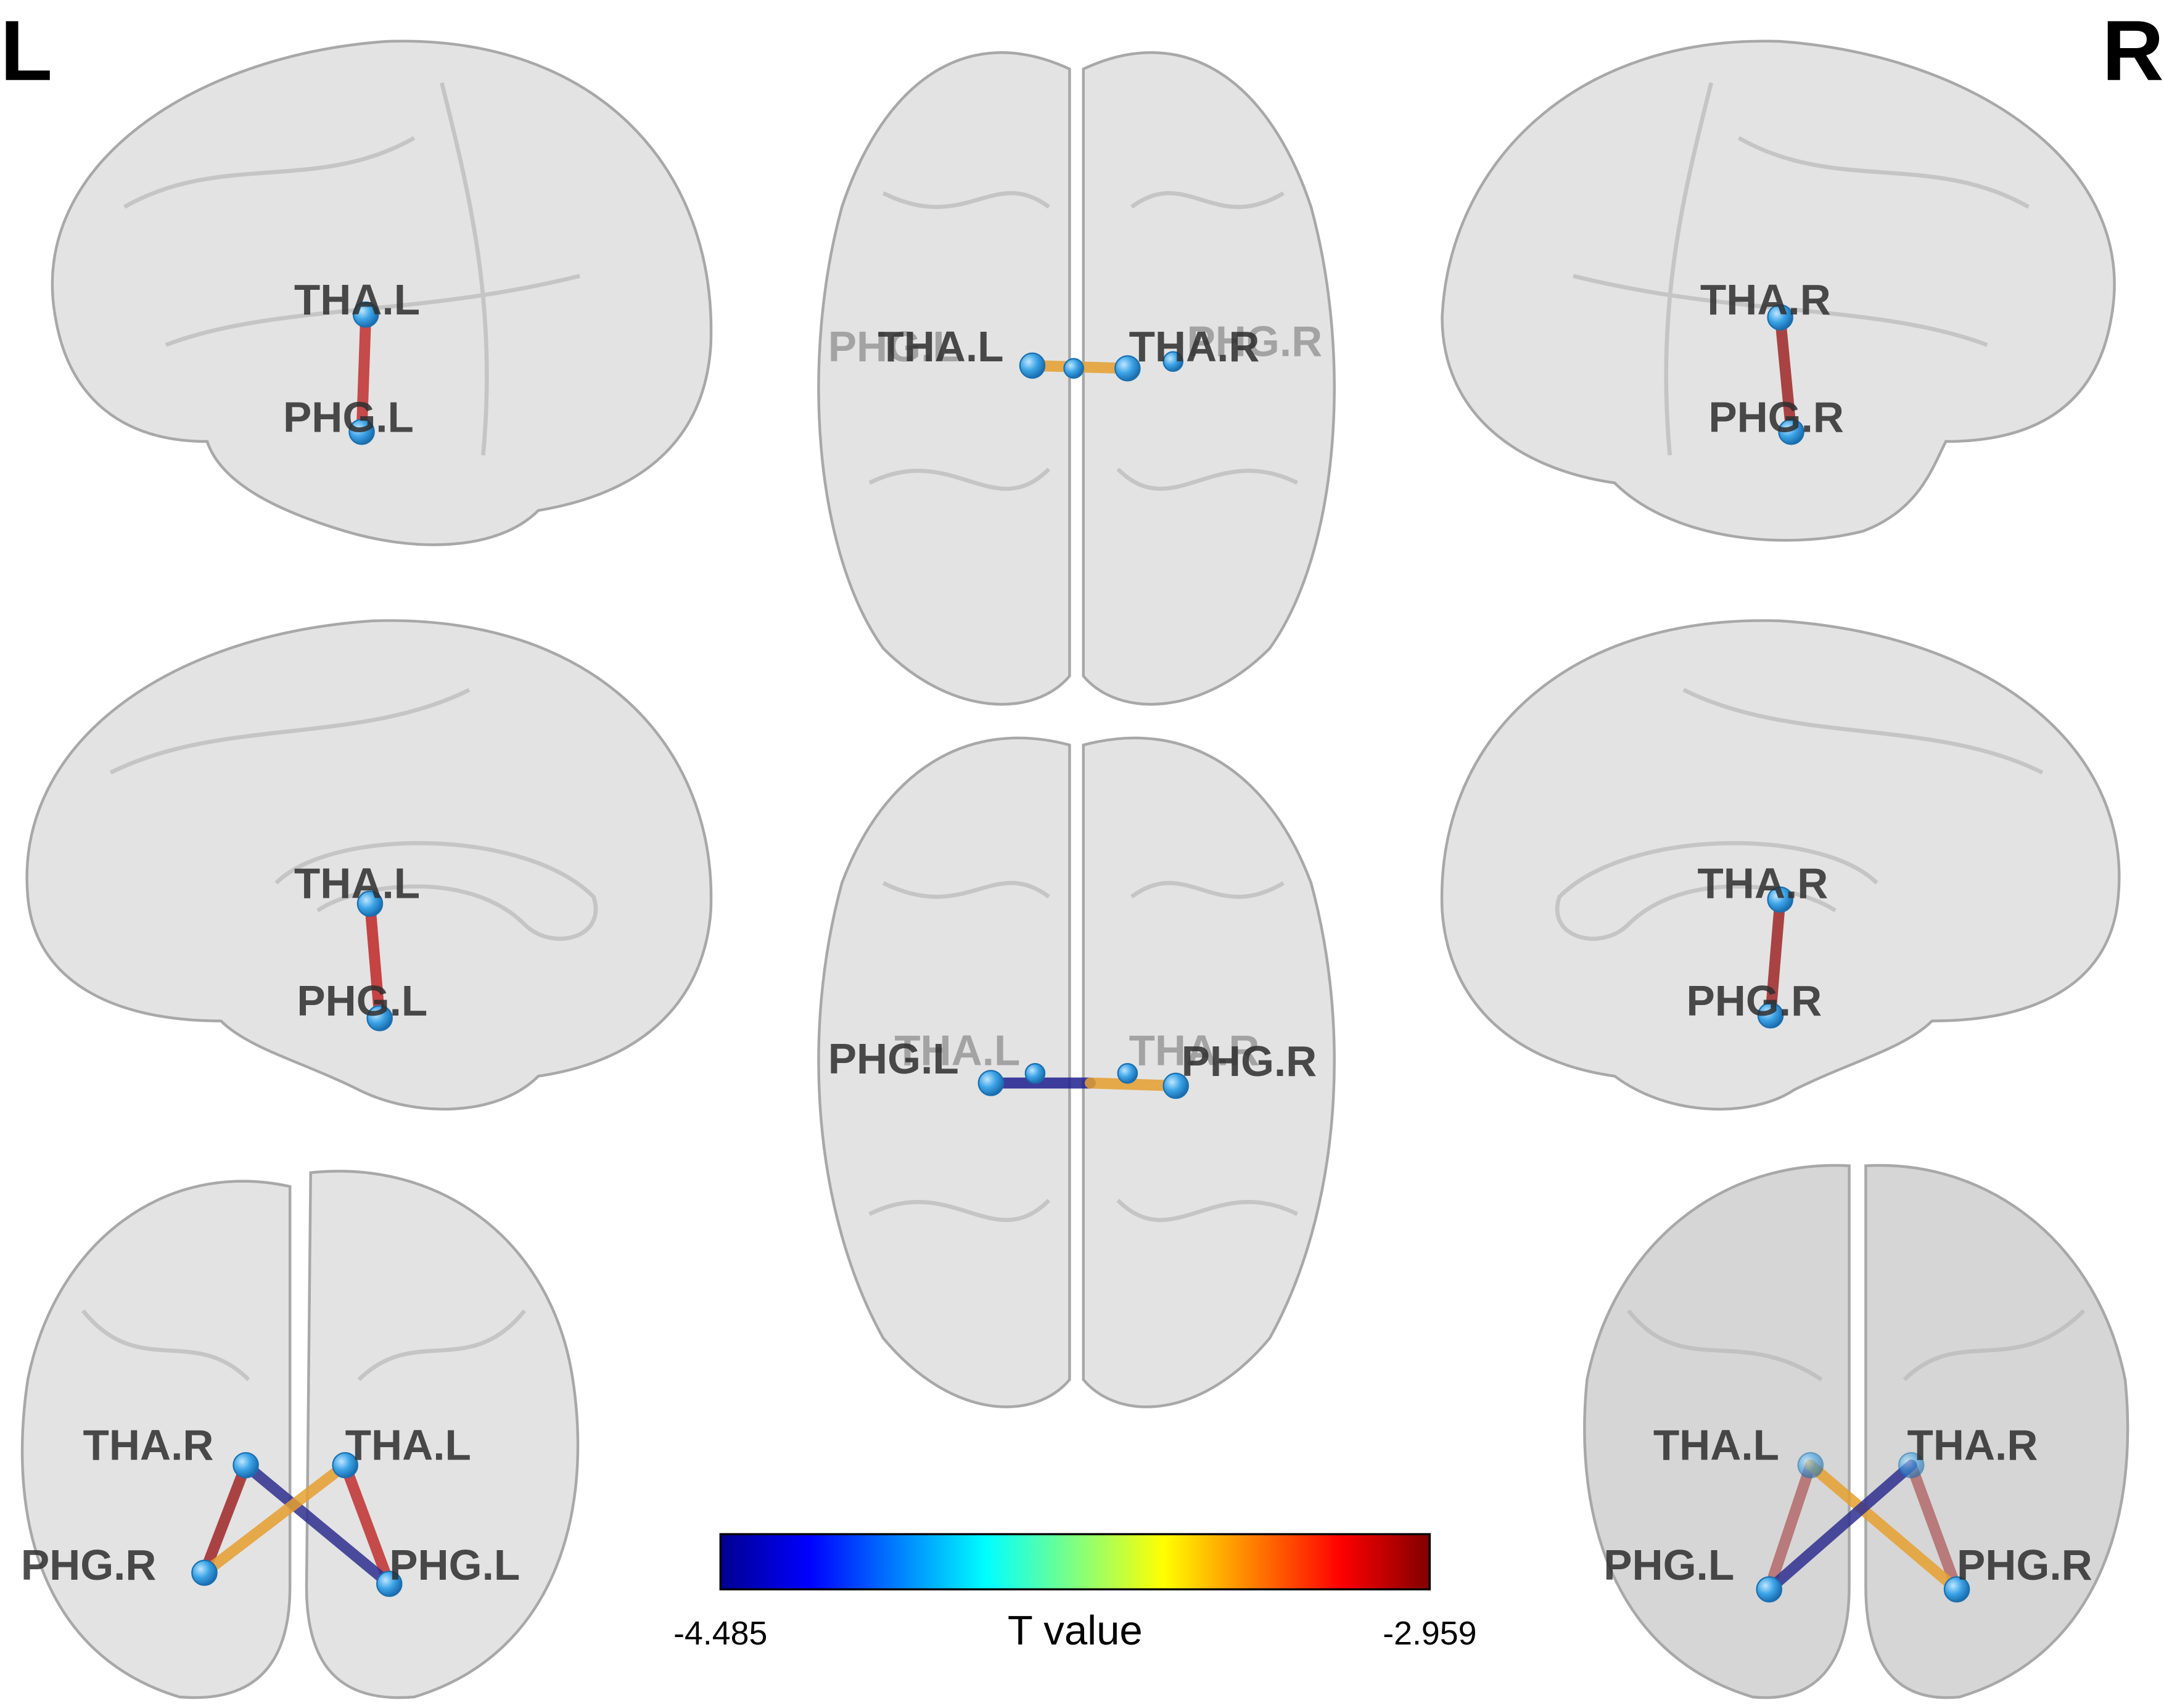 The image size is (2164, 1708). What do you see at coordinates (300, 1434) in the screenshot?
I see `brain-view: THA.R THA.L PHG.R PHG.L` at bounding box center [300, 1434].